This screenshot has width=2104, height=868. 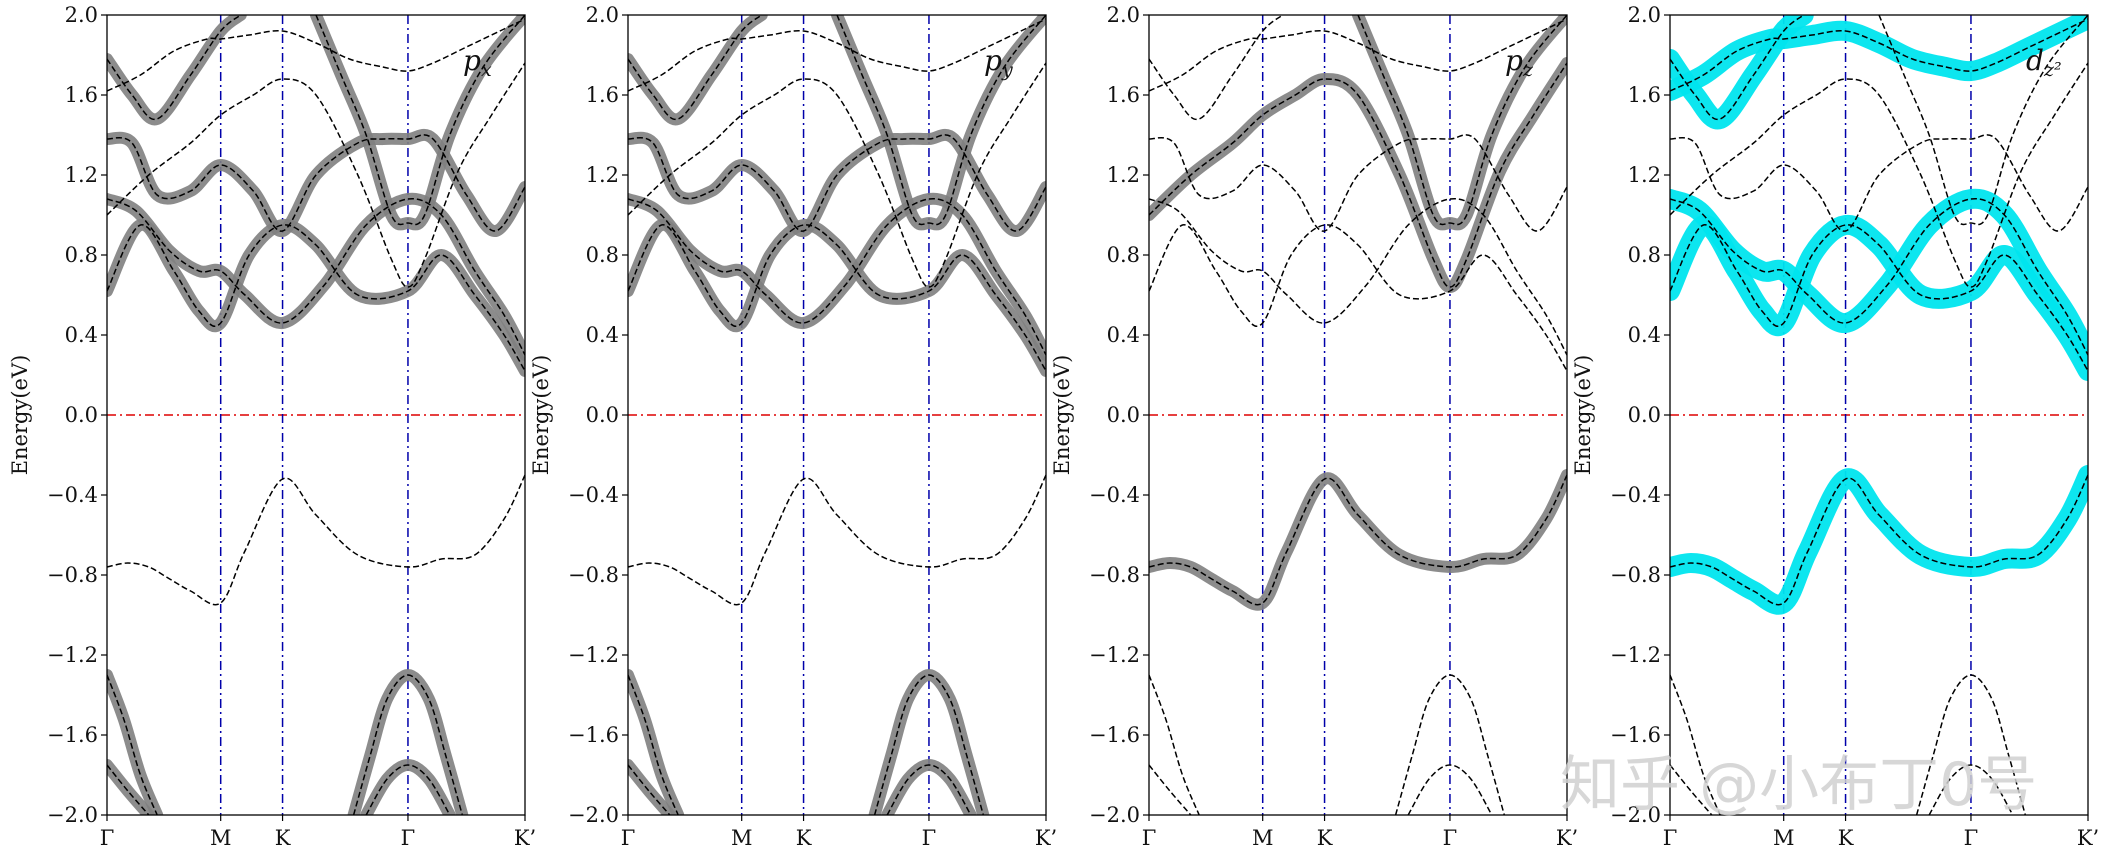 What do you see at coordinates (2052, 70) in the screenshot?
I see `orbital-subscript: z²` at bounding box center [2052, 70].